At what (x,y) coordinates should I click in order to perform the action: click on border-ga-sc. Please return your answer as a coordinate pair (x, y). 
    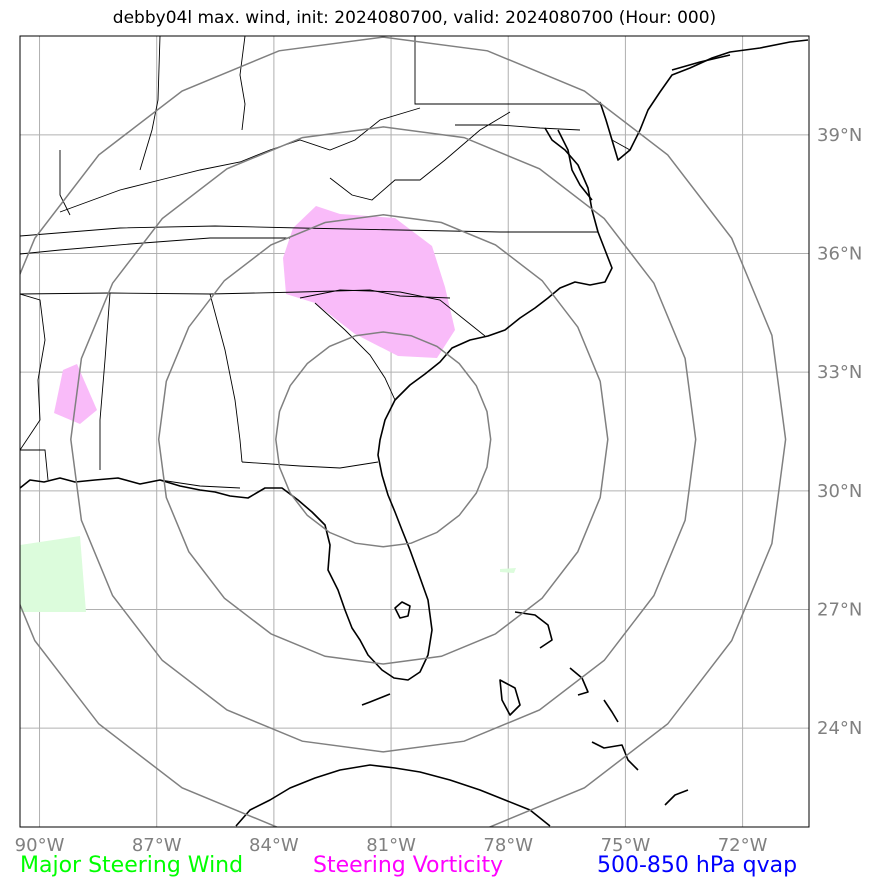
    Looking at the image, I should click on (355, 351).